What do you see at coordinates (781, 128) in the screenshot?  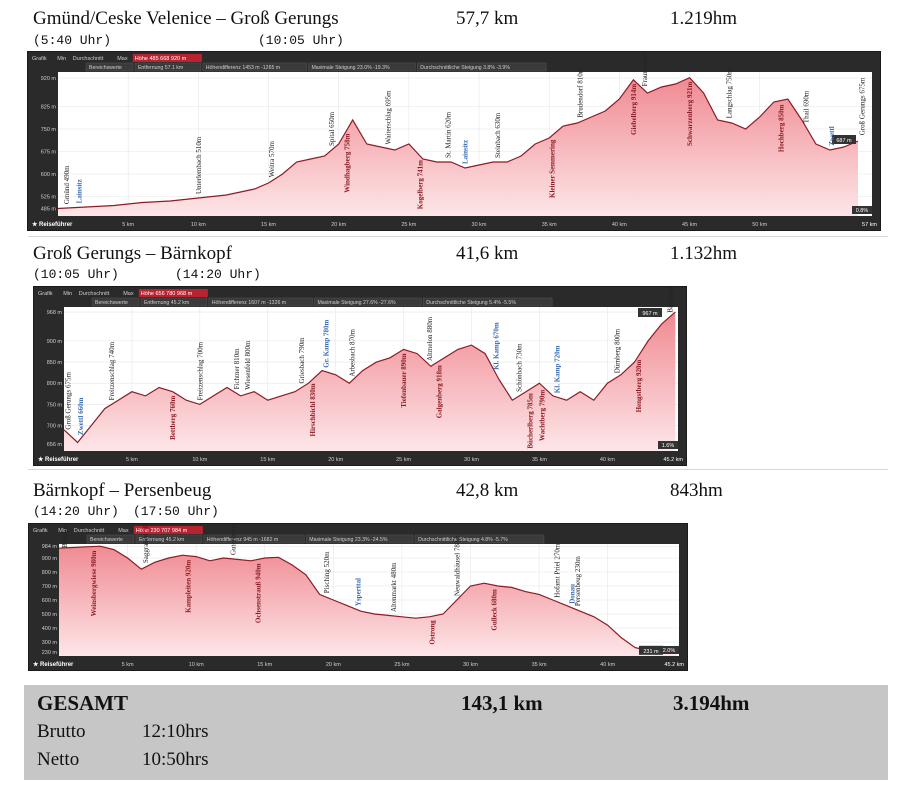 I see `waypoint-label: Hochberg 850m` at bounding box center [781, 128].